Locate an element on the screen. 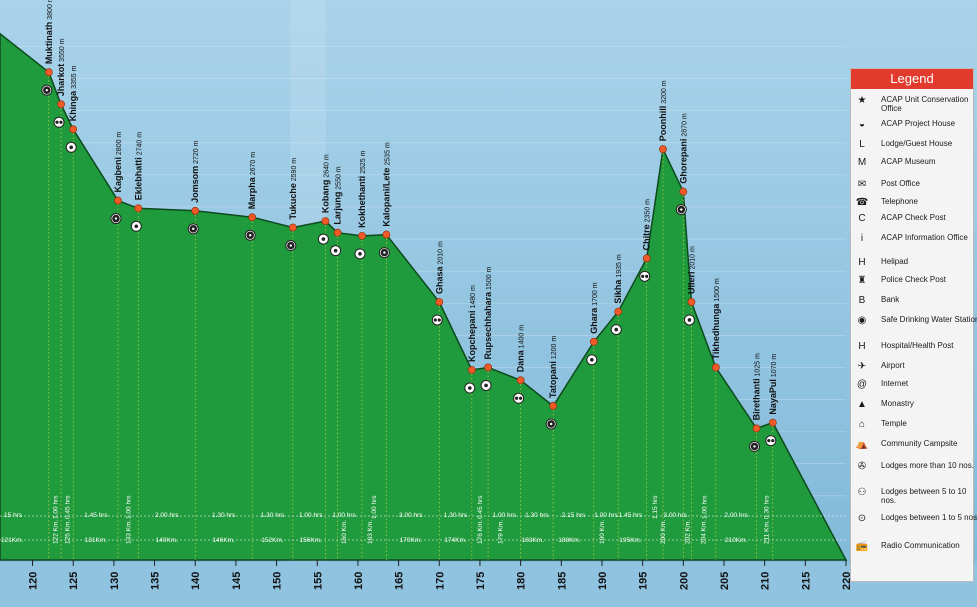 Image resolution: width=977 pixels, height=607 pixels. axis-tick-label: 140 is located at coordinates (196, 581).